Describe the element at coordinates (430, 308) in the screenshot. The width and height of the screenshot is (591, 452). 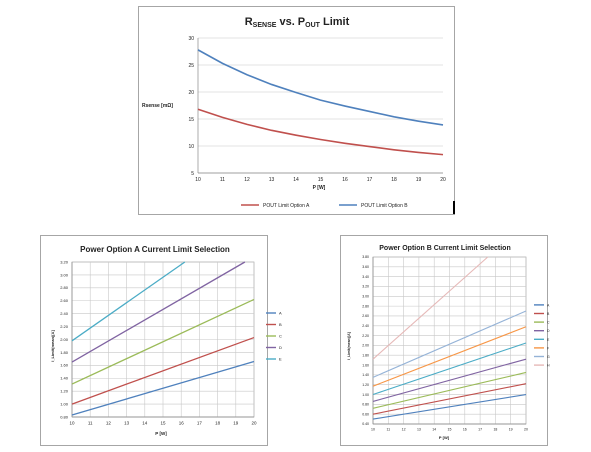
I see `series-line-h` at that location.